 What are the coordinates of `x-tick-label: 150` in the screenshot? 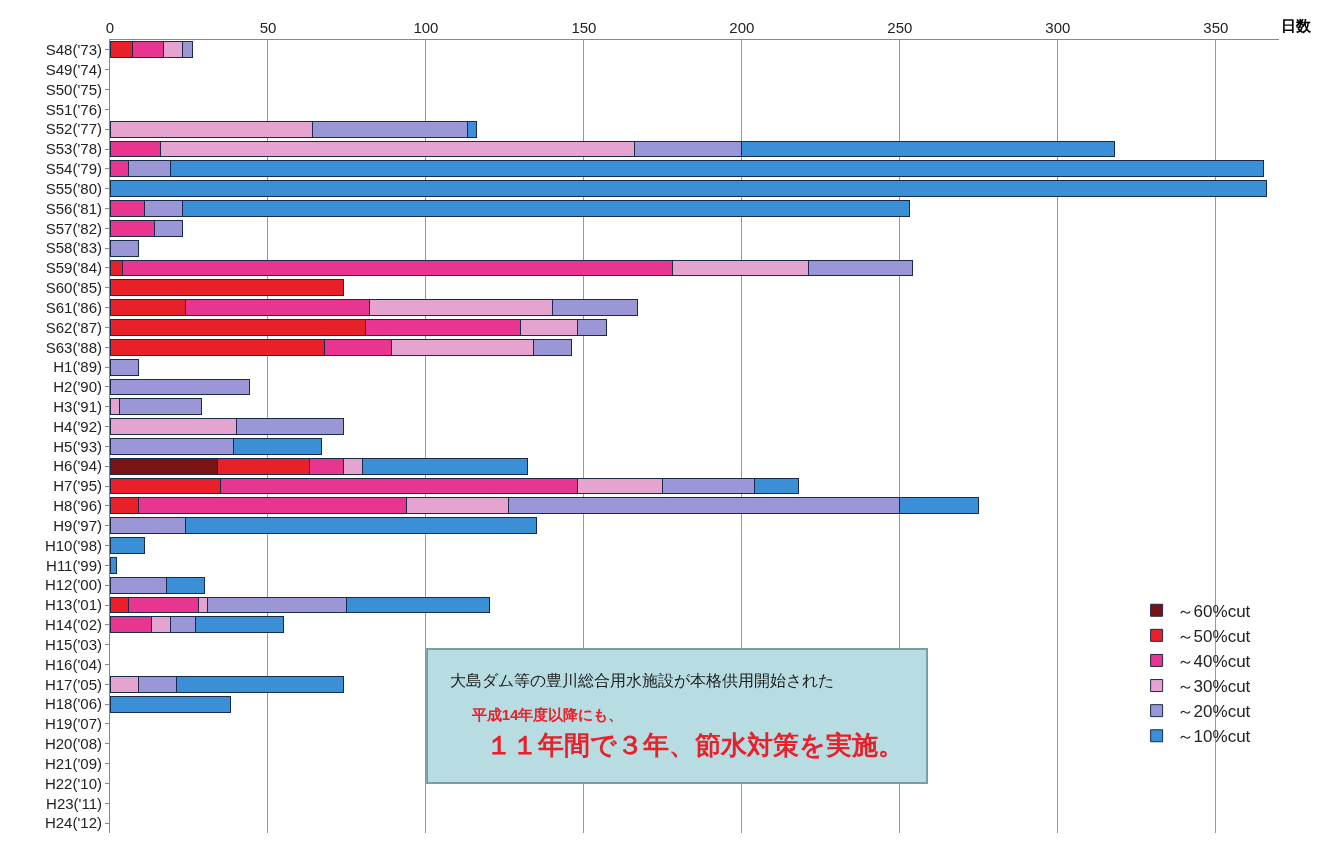 It's located at (584, 27).